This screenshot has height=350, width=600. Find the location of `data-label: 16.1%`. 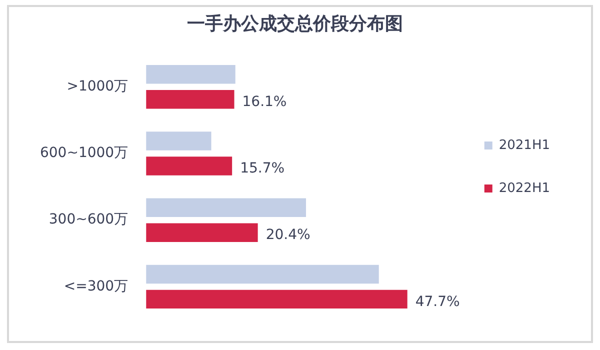

data-label: 16.1% is located at coordinates (264, 102).